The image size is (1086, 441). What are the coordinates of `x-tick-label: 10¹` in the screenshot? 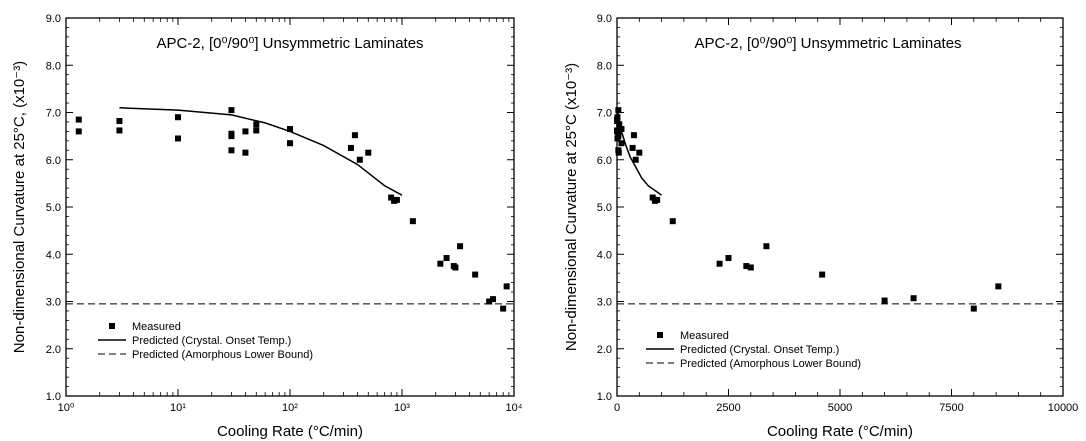 It's located at (178, 408).